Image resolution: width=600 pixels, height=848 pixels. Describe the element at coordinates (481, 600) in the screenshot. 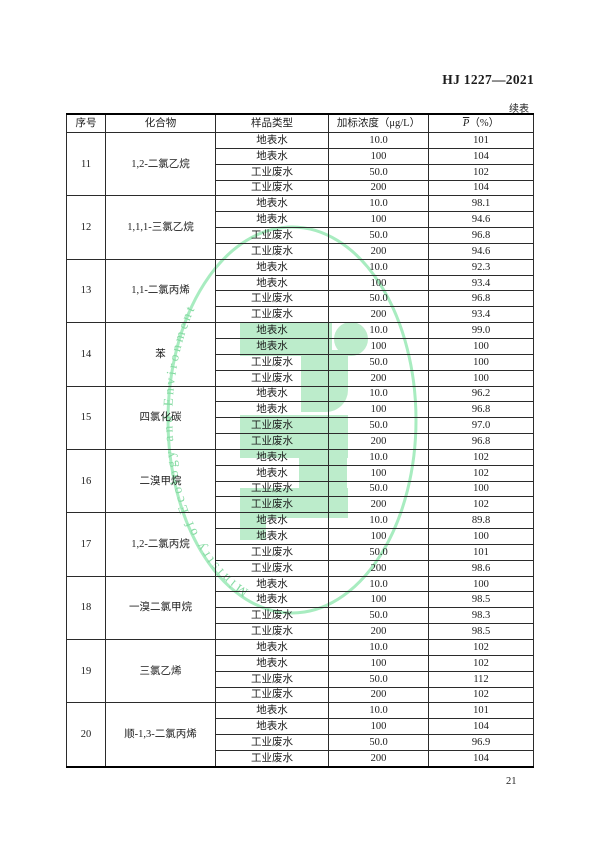

I see `recovery-cell: 98.5` at that location.